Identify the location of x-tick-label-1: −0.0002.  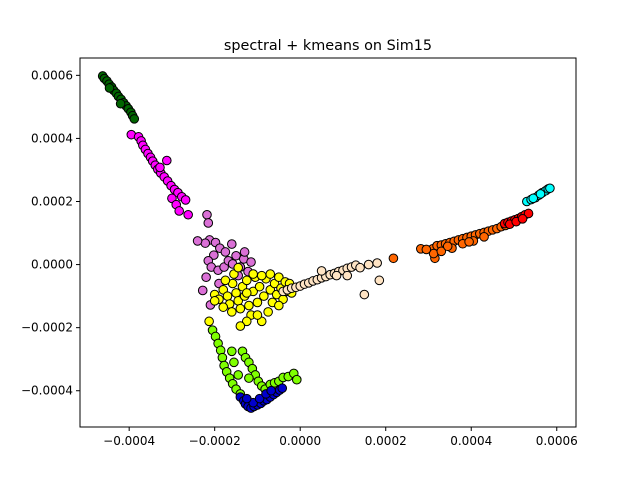
(215, 441).